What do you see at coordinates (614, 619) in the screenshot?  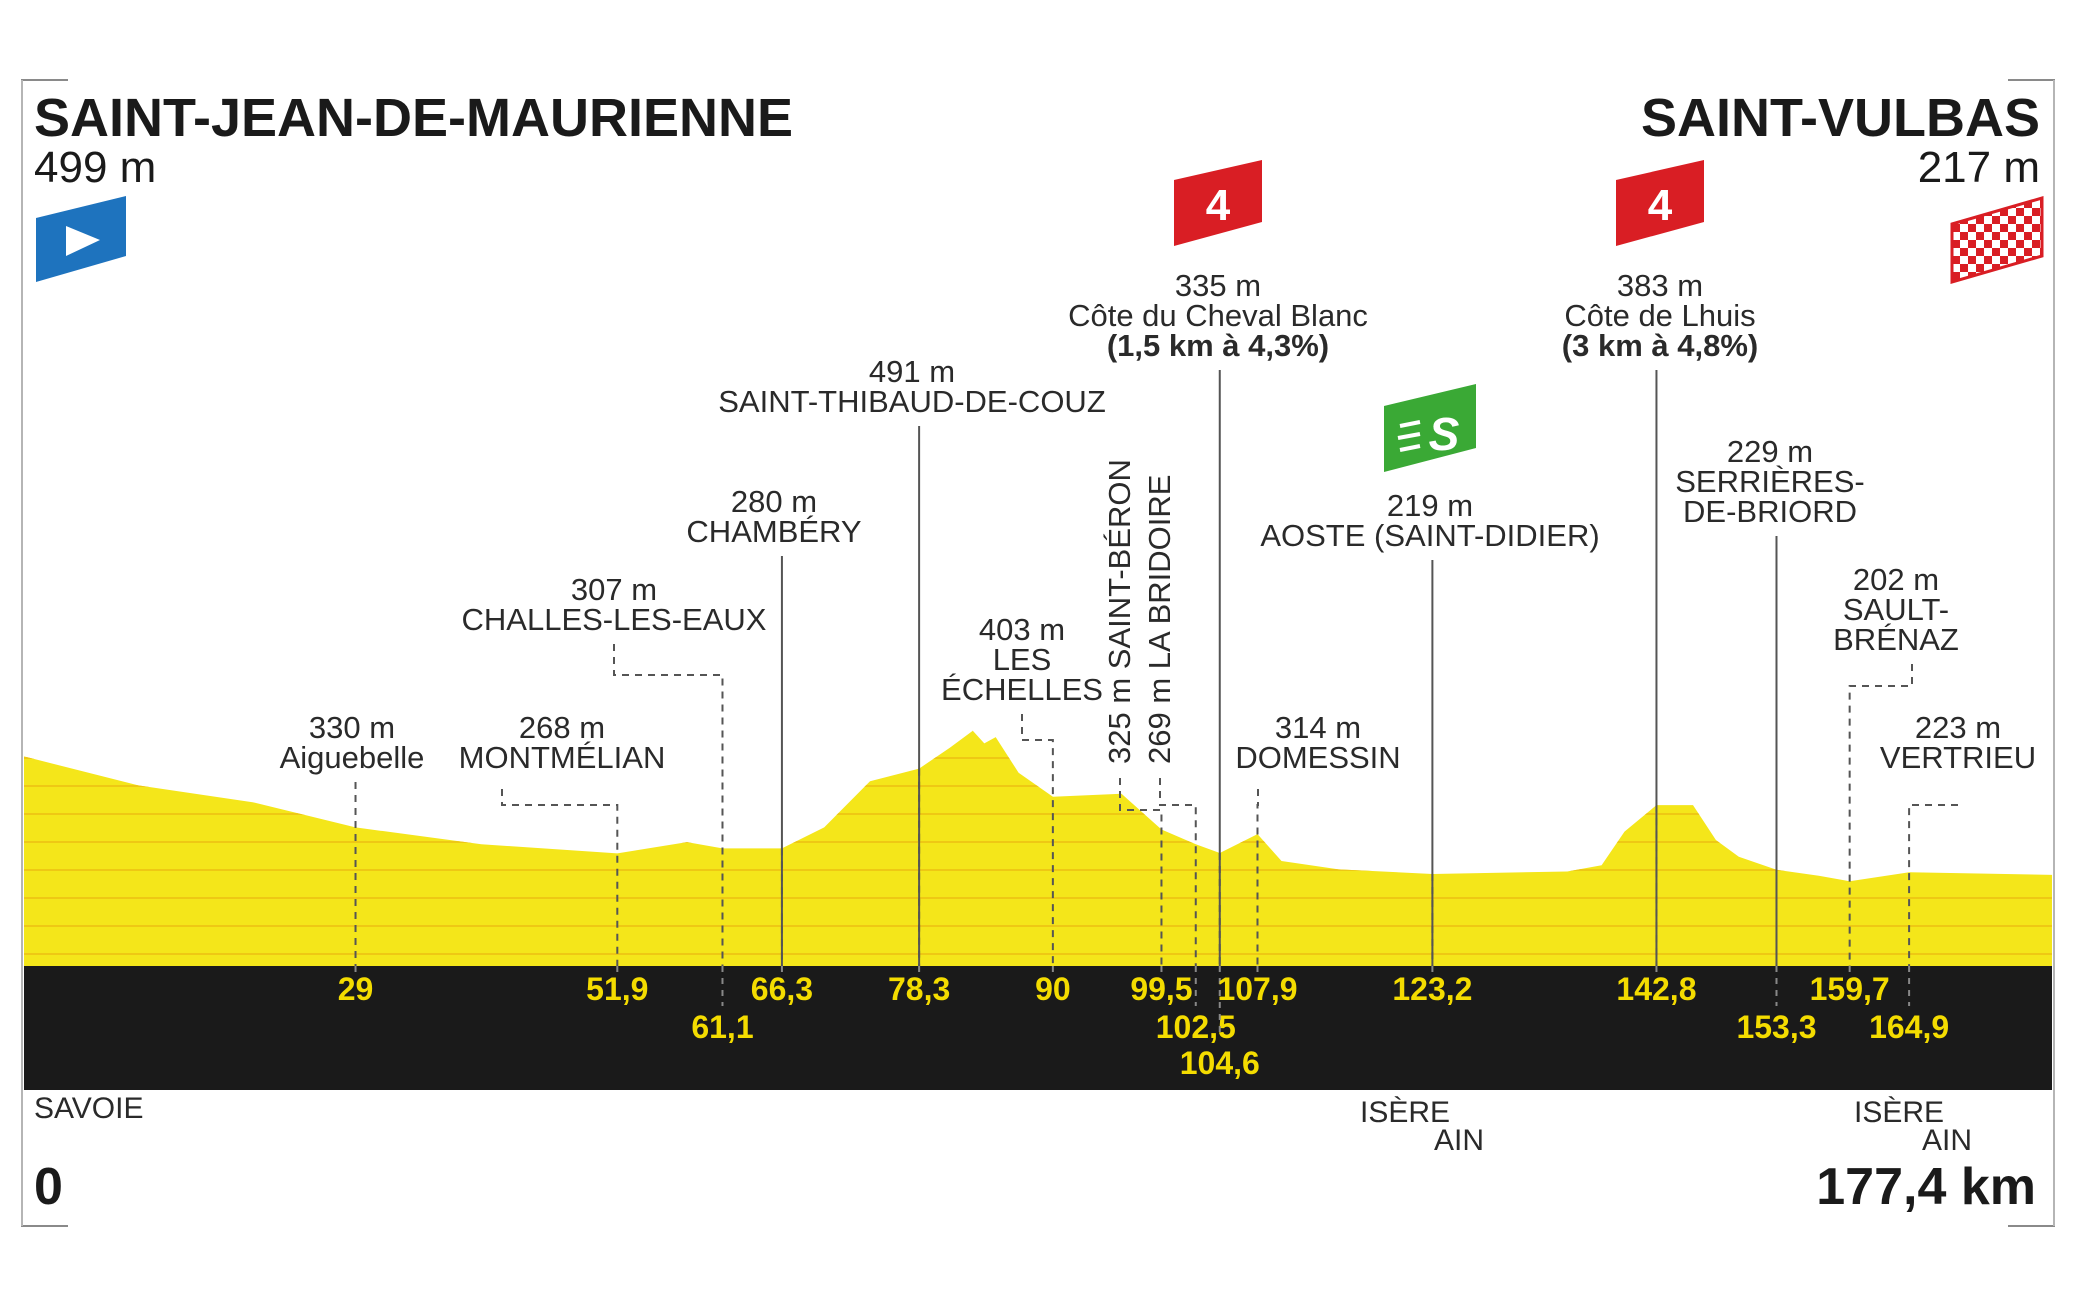 I see `waypoint-name: CHALLES-LES-EAUX` at bounding box center [614, 619].